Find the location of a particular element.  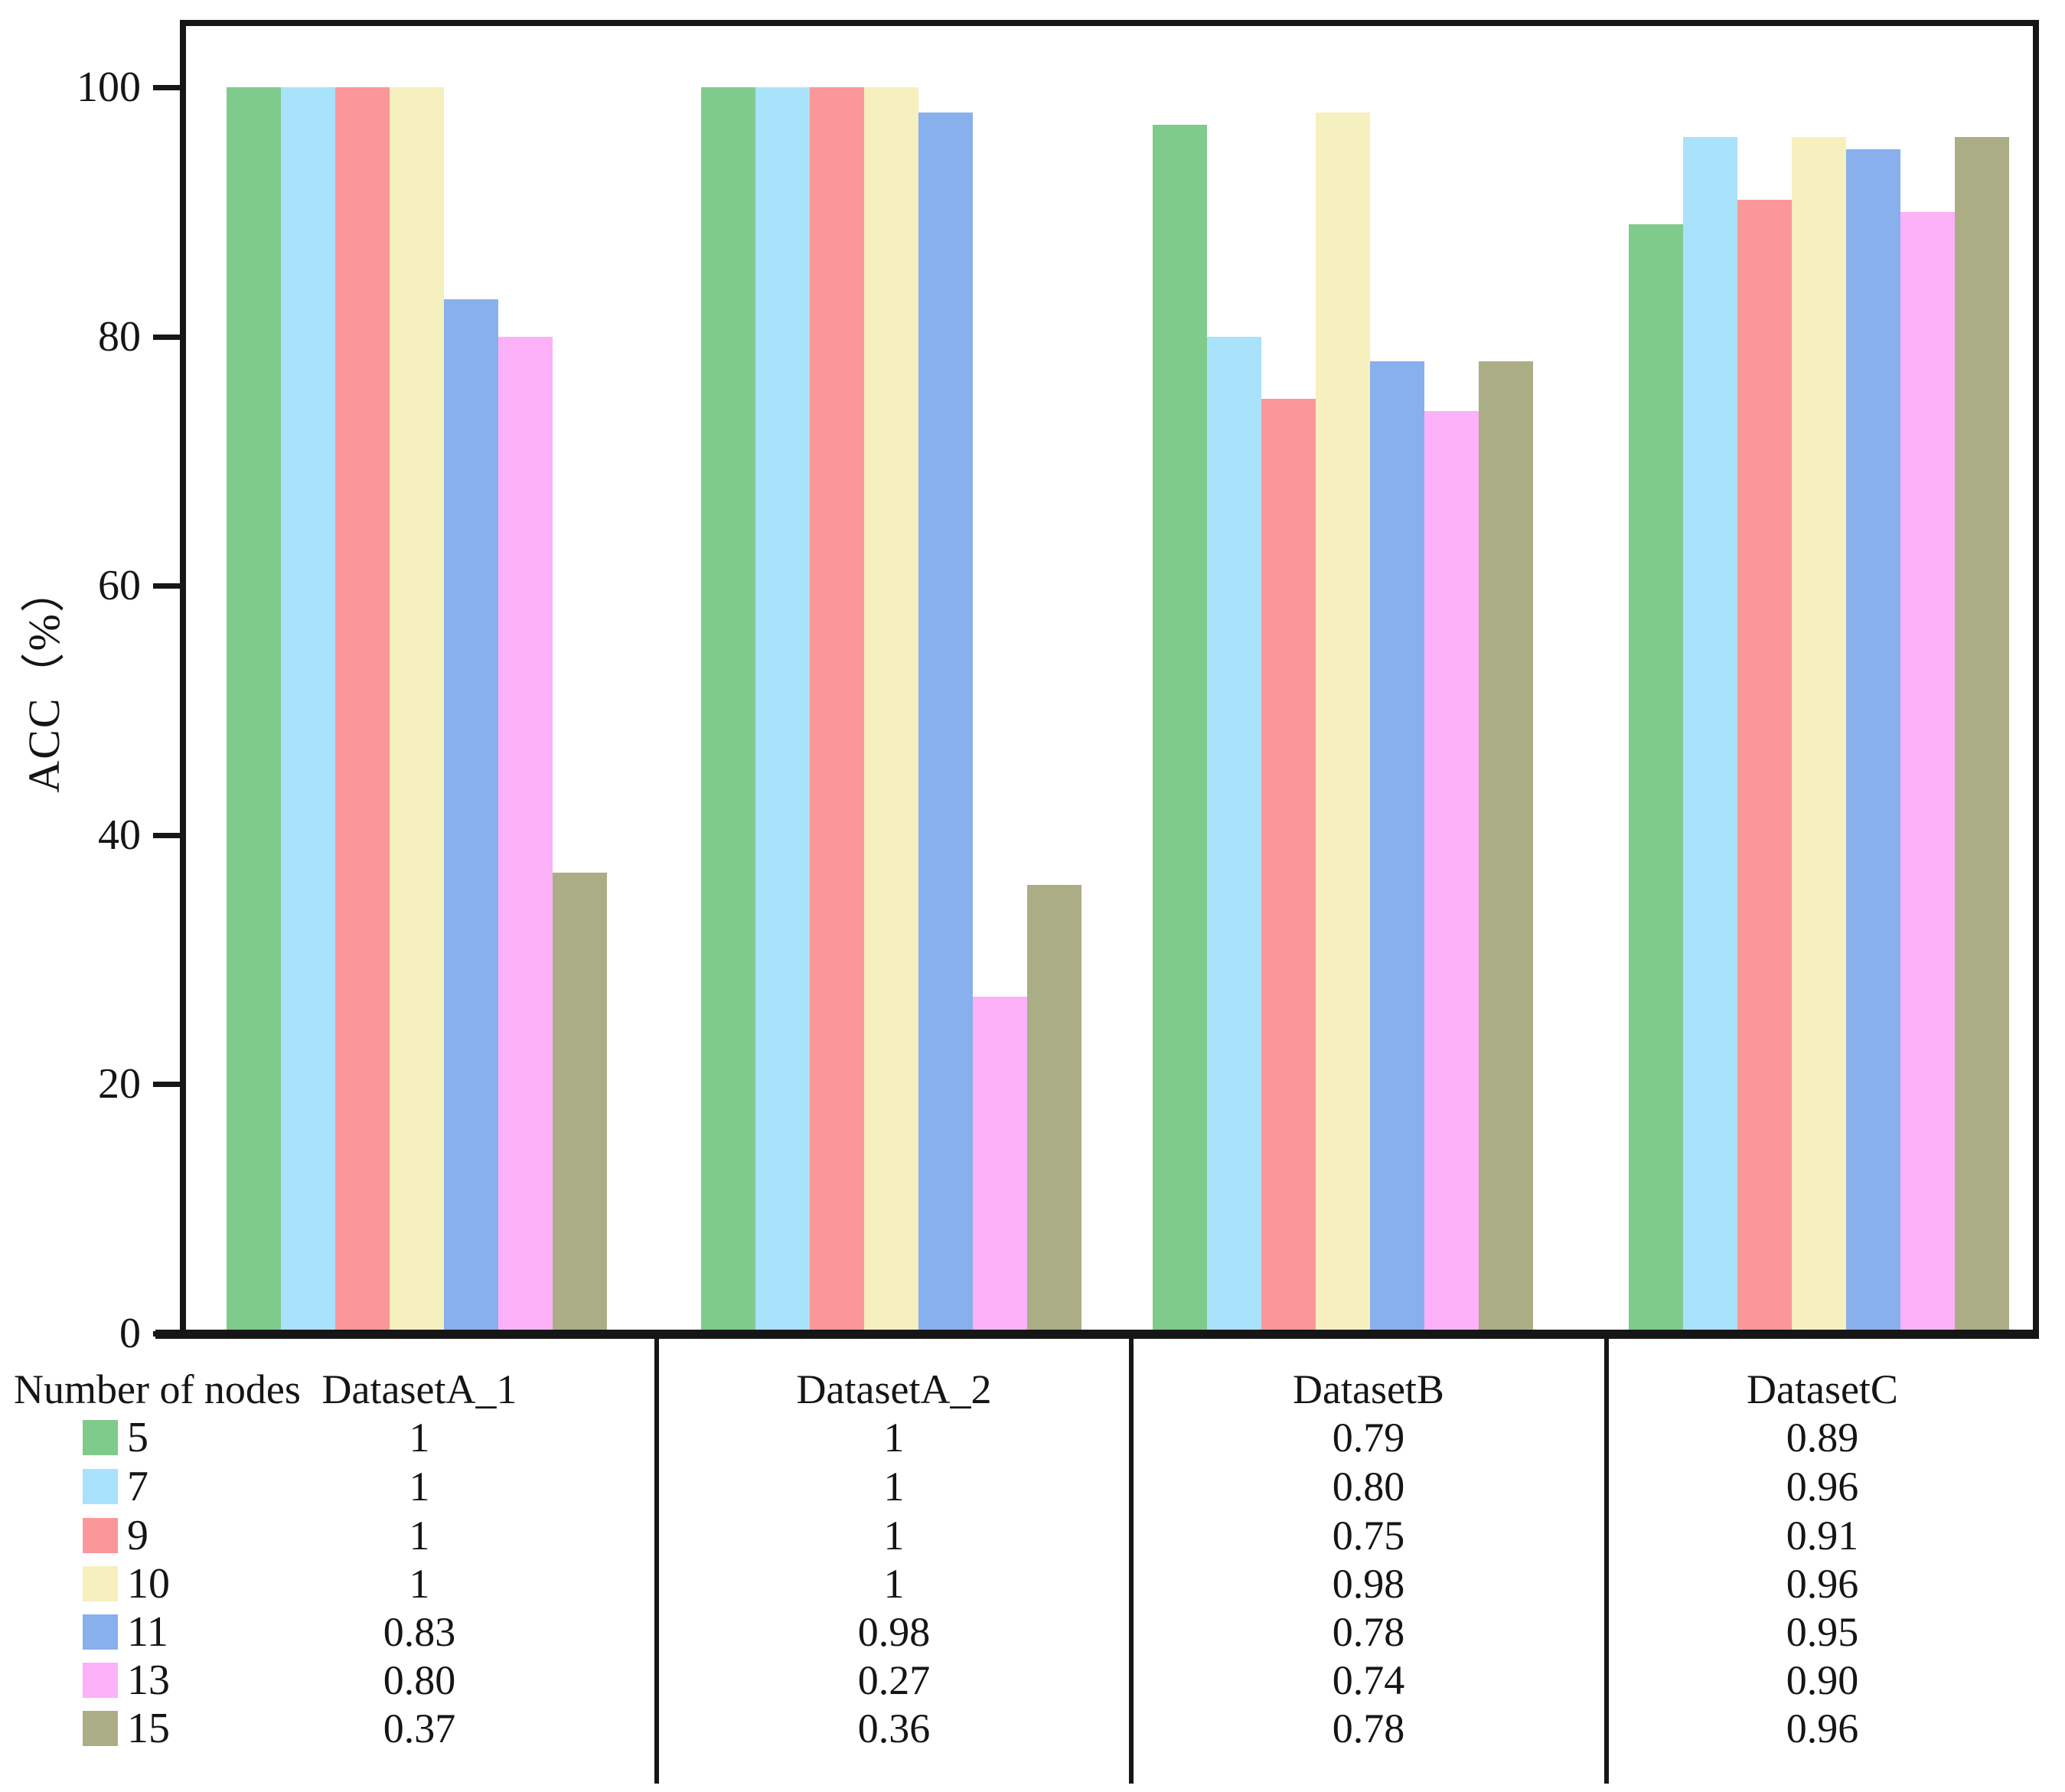

bar-DatasetA_1-nodes7 is located at coordinates (308, 710).